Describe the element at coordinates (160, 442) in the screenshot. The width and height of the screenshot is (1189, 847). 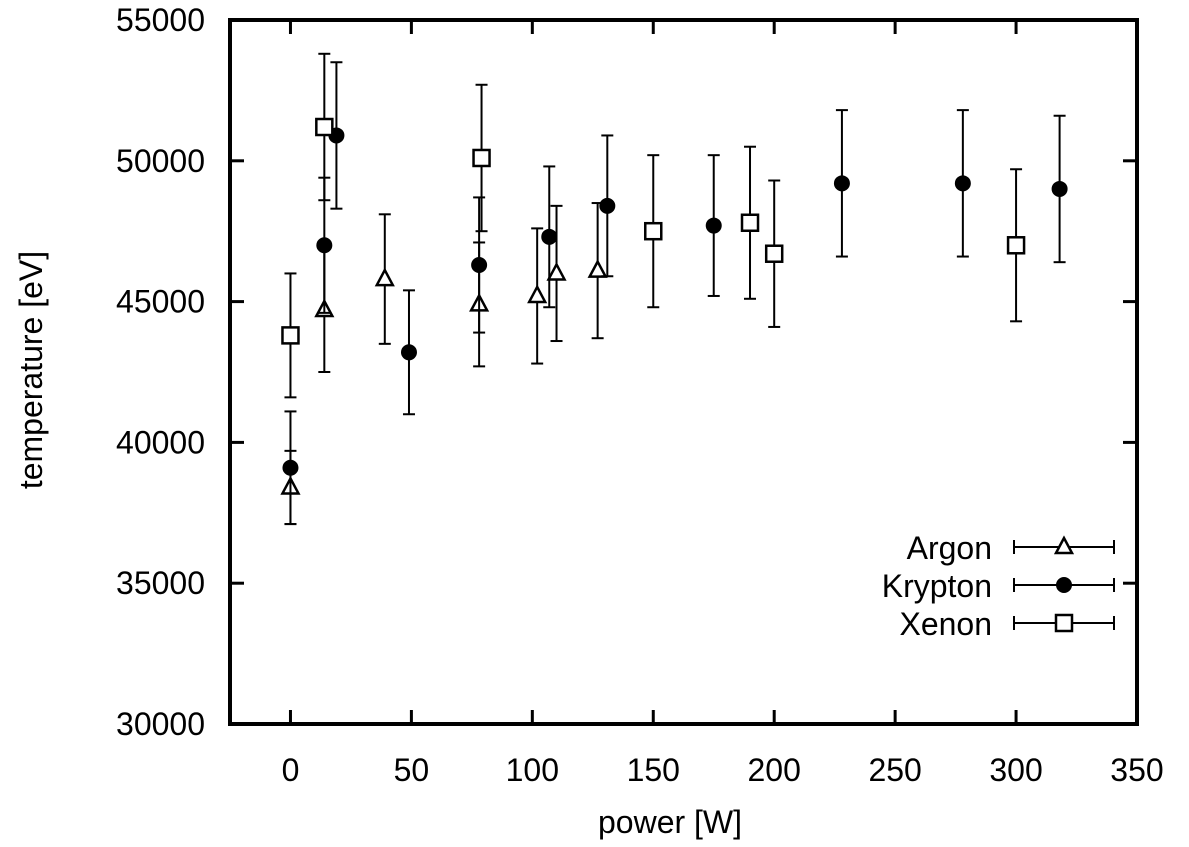
I see `y-tick-label: 40000` at that location.